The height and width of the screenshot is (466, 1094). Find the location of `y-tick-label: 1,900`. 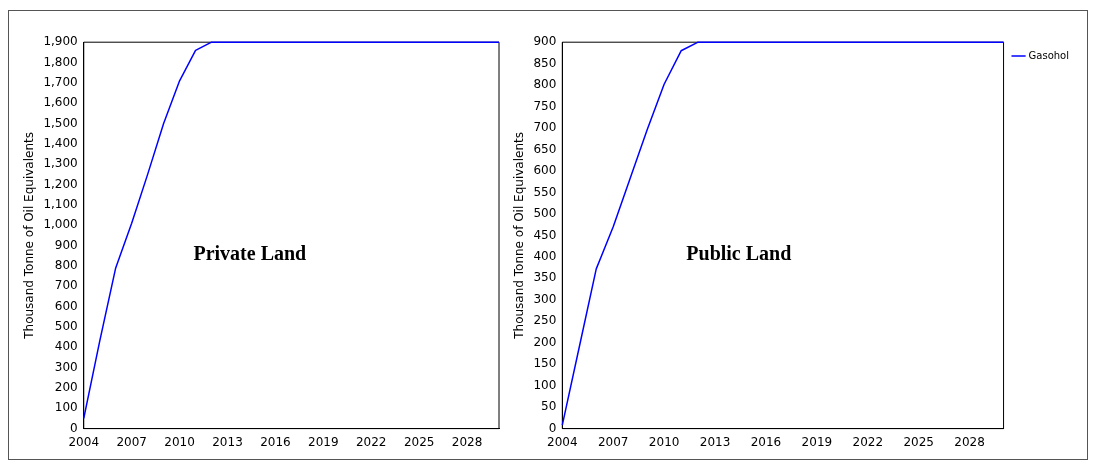

y-tick-label: 1,900 is located at coordinates (60, 41).